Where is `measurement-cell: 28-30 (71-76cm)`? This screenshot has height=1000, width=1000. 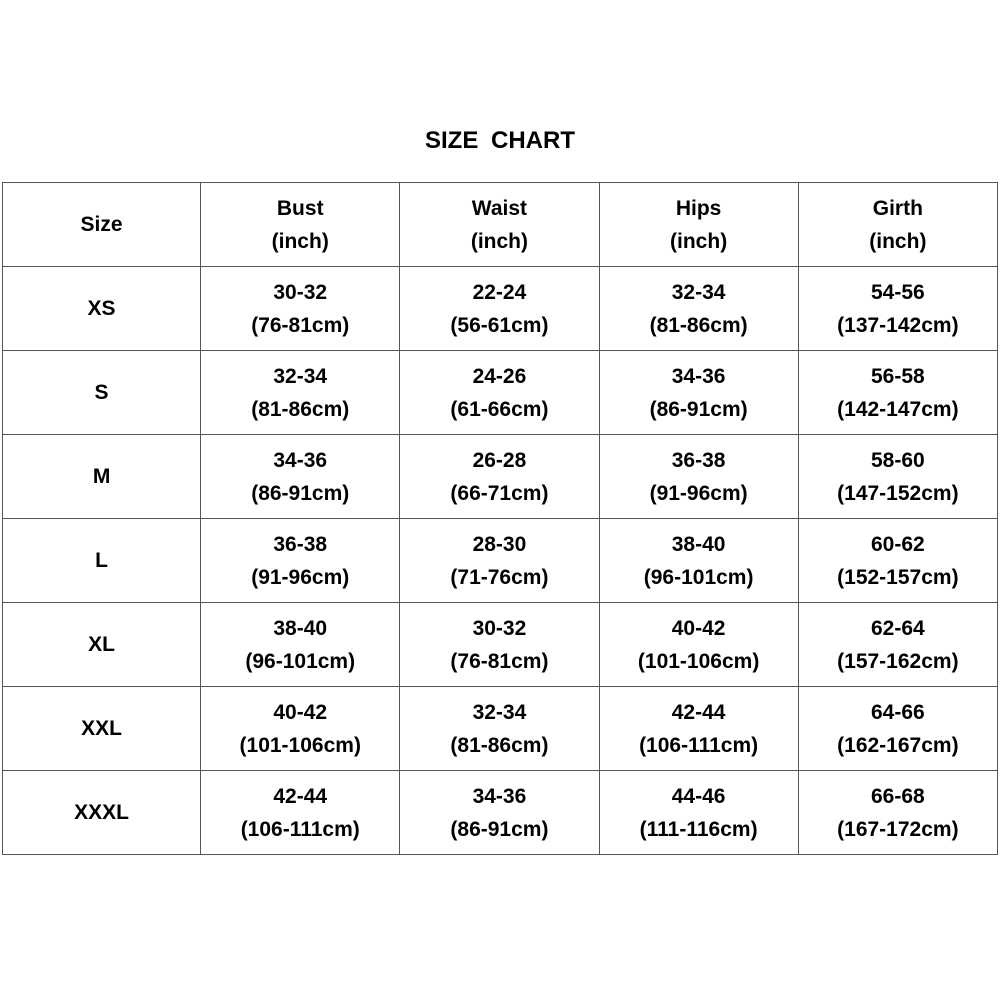 measurement-cell: 28-30 (71-76cm) is located at coordinates (499, 560).